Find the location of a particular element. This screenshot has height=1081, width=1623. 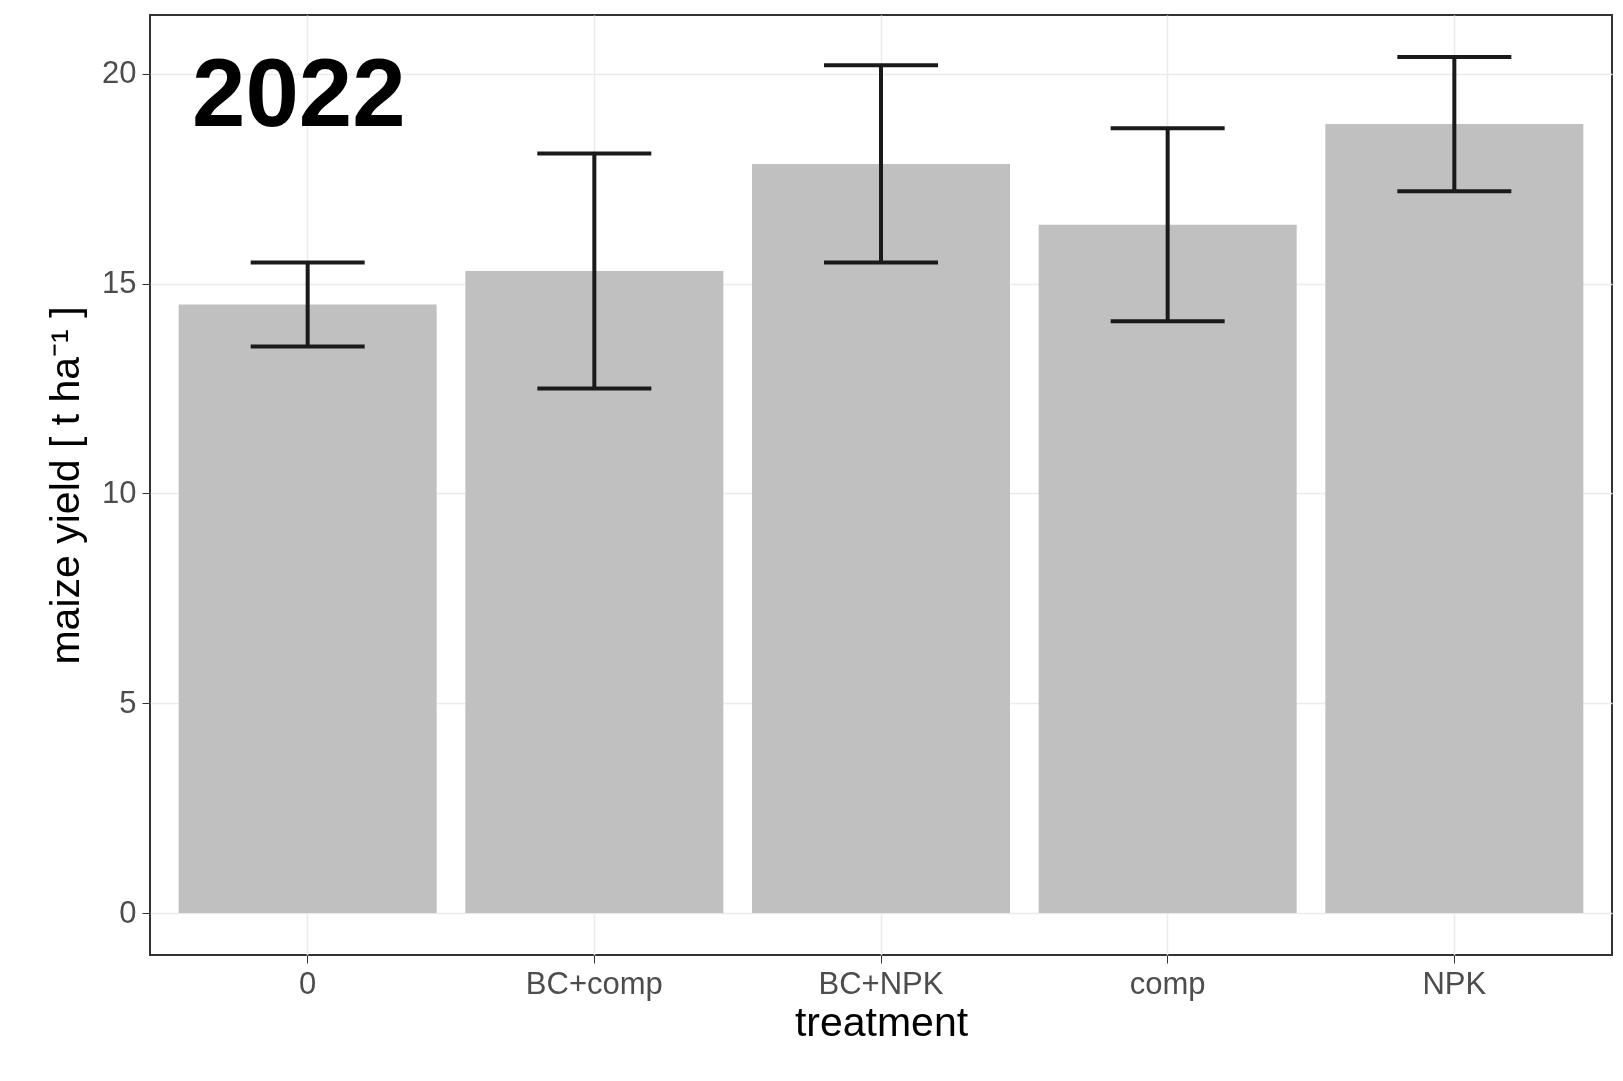

x-tick-label: comp is located at coordinates (1167, 983).